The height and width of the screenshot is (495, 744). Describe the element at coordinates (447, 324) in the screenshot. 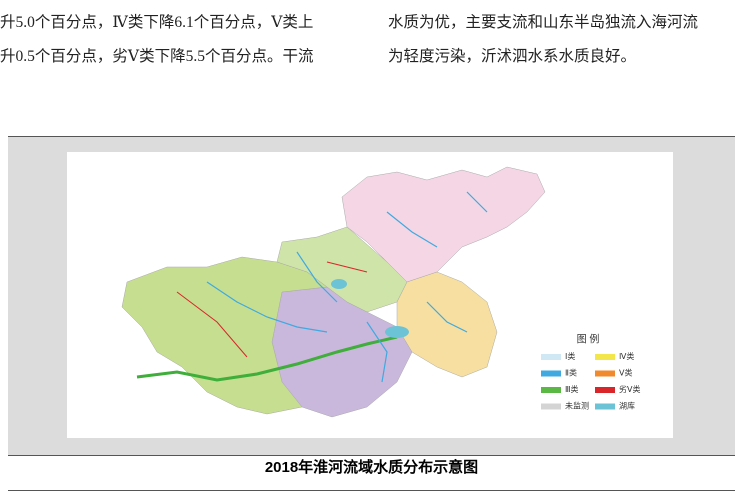

I see `region-east` at that location.